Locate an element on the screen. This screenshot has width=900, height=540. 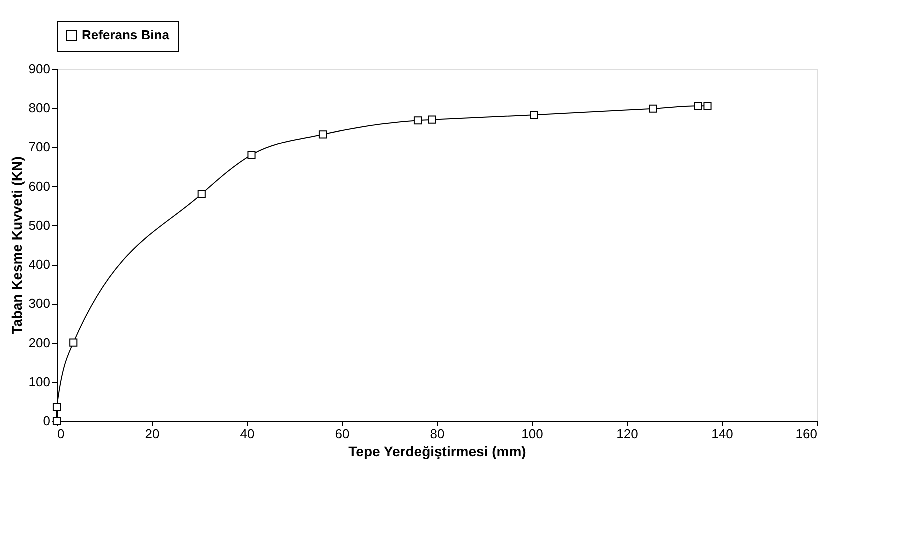
y-tick-label: 500 is located at coordinates (39, 225).